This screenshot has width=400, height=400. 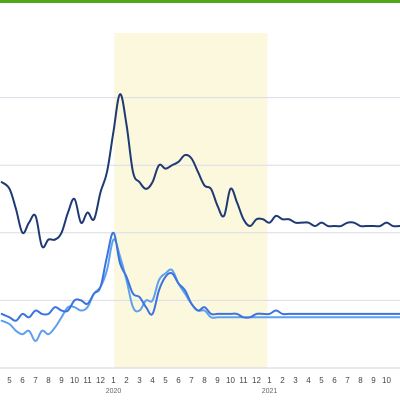 What do you see at coordinates (270, 391) in the screenshot?
I see `x-year-label: 2021` at bounding box center [270, 391].